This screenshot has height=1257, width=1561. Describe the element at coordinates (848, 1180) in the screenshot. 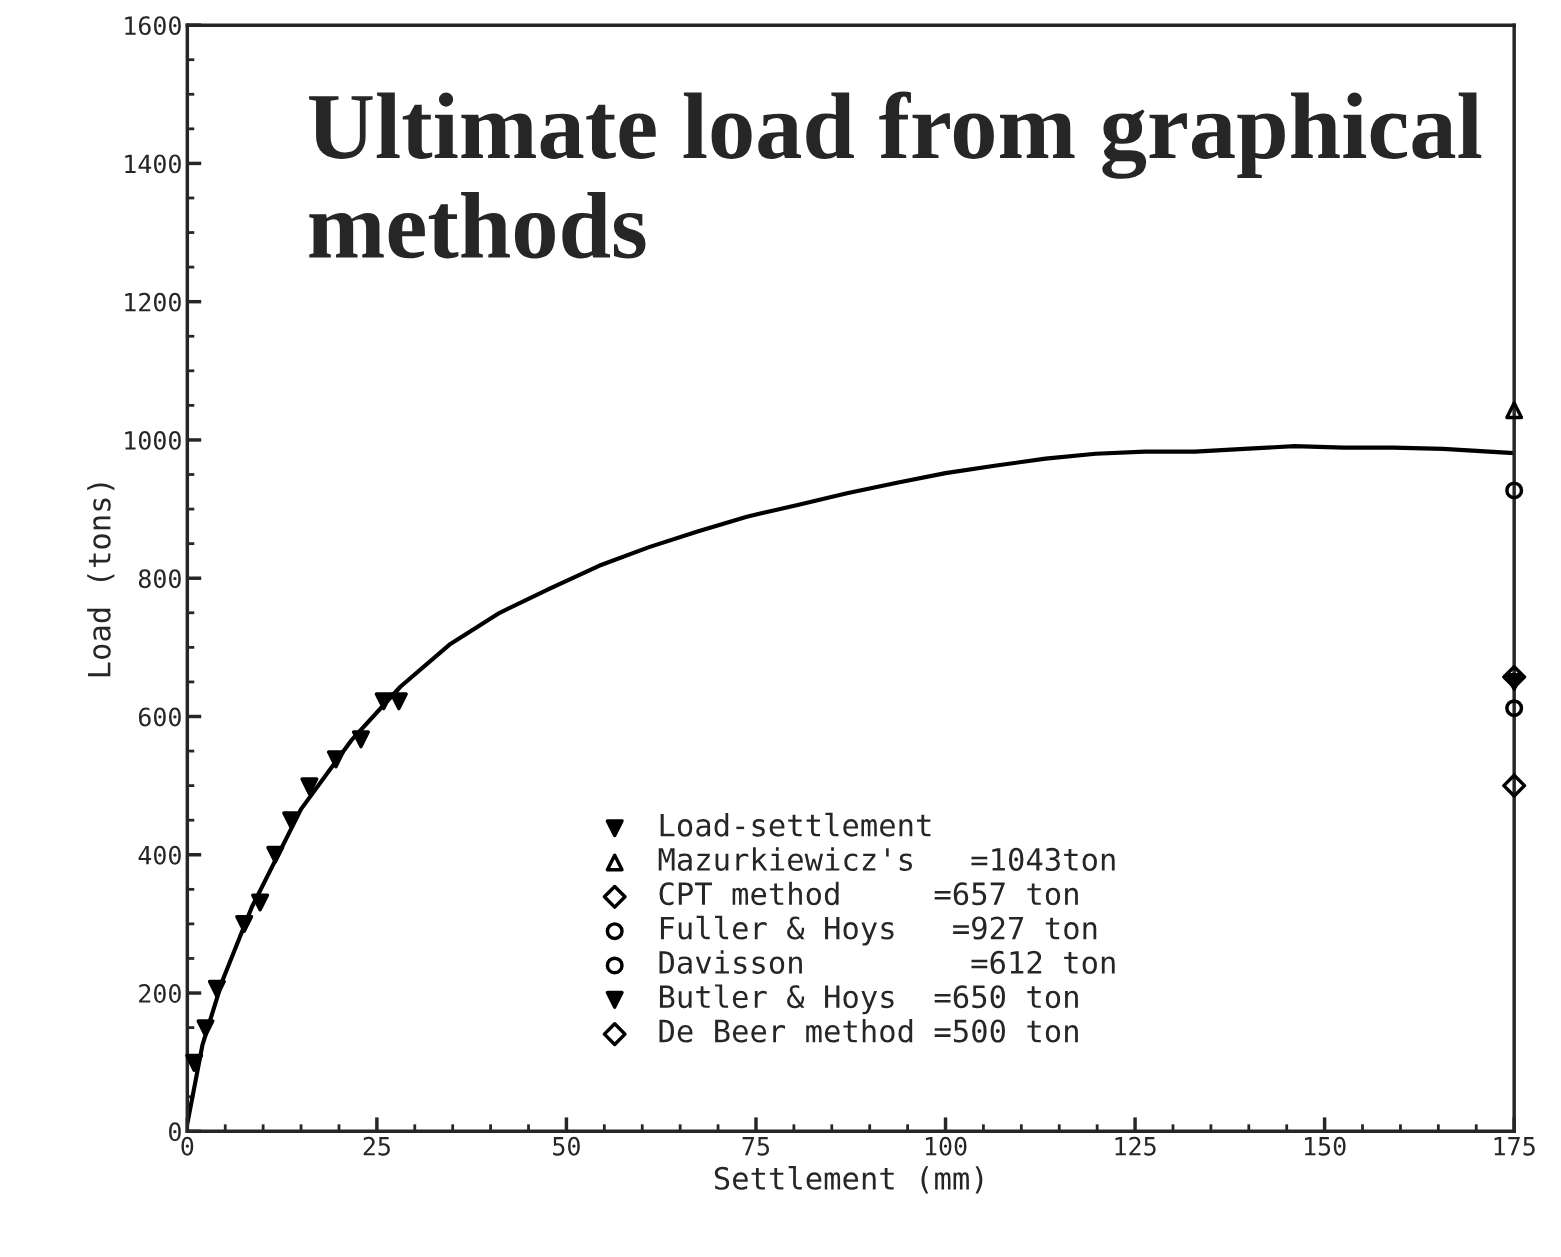

I see `x-axis-title: Settlement (mm)` at that location.